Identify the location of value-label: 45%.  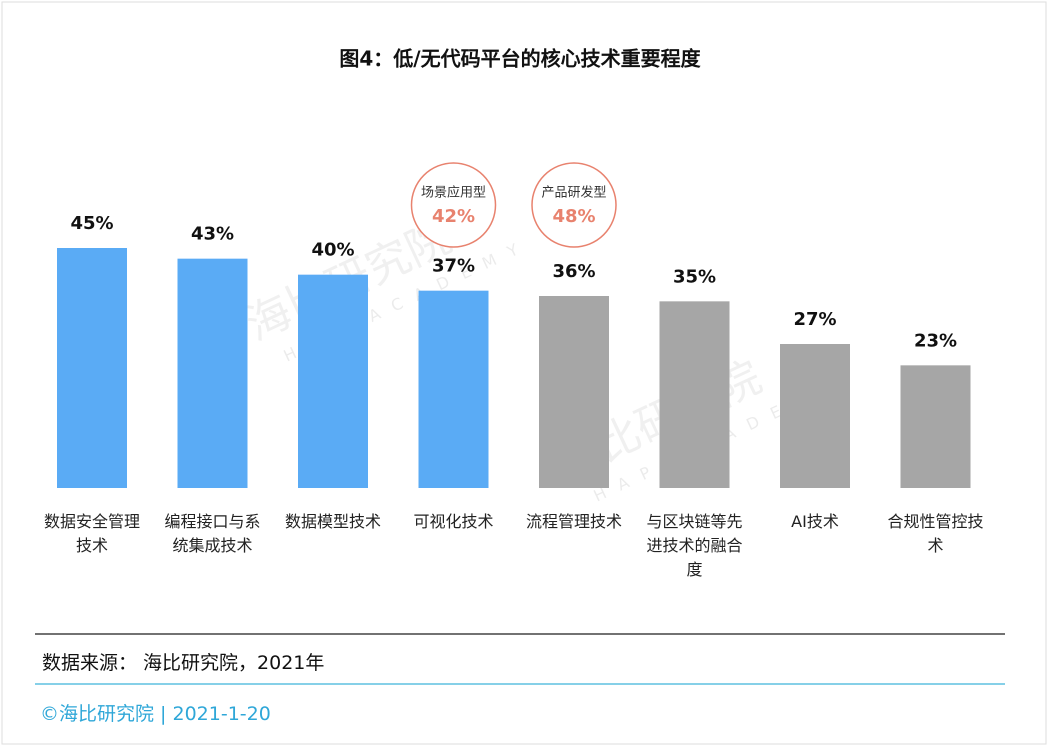
(91, 223).